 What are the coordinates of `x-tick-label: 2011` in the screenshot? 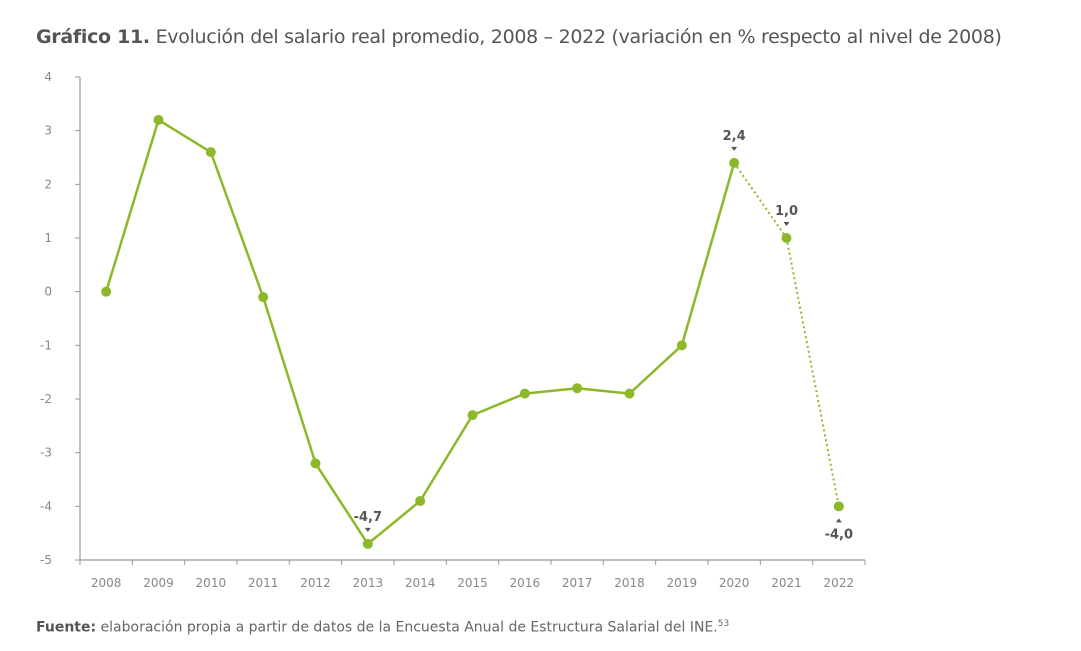 It's located at (263, 583).